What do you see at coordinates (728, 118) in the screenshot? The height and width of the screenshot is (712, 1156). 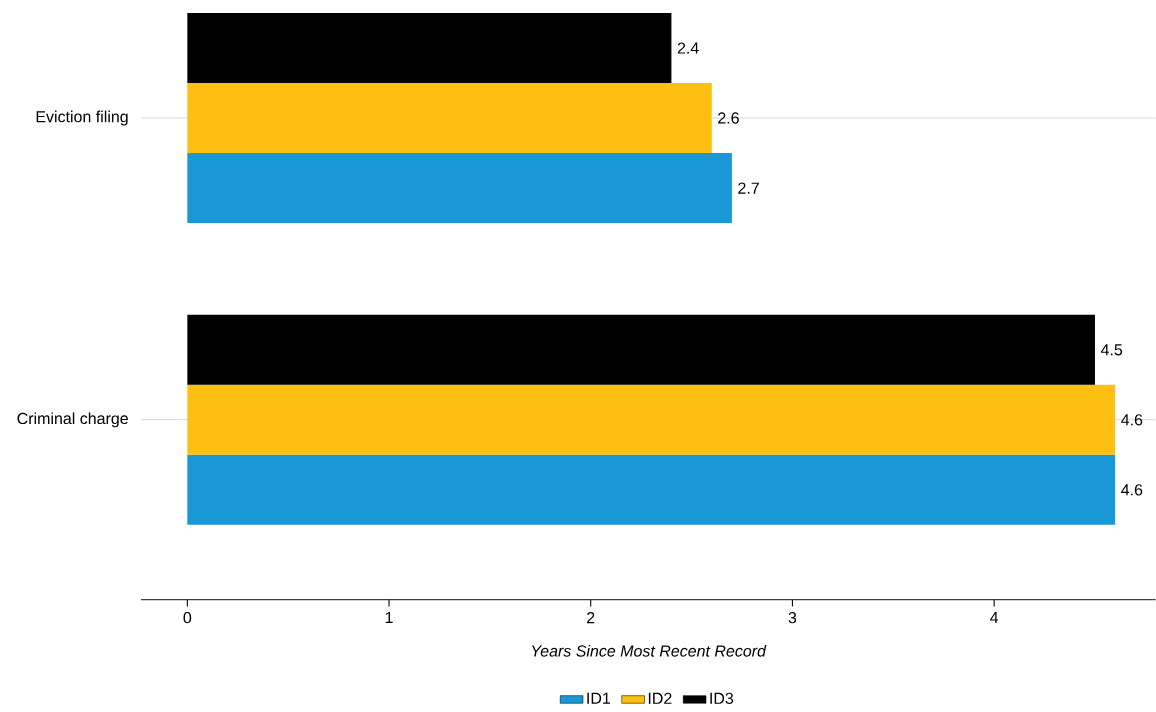 I see `data-label: 2.6` at bounding box center [728, 118].